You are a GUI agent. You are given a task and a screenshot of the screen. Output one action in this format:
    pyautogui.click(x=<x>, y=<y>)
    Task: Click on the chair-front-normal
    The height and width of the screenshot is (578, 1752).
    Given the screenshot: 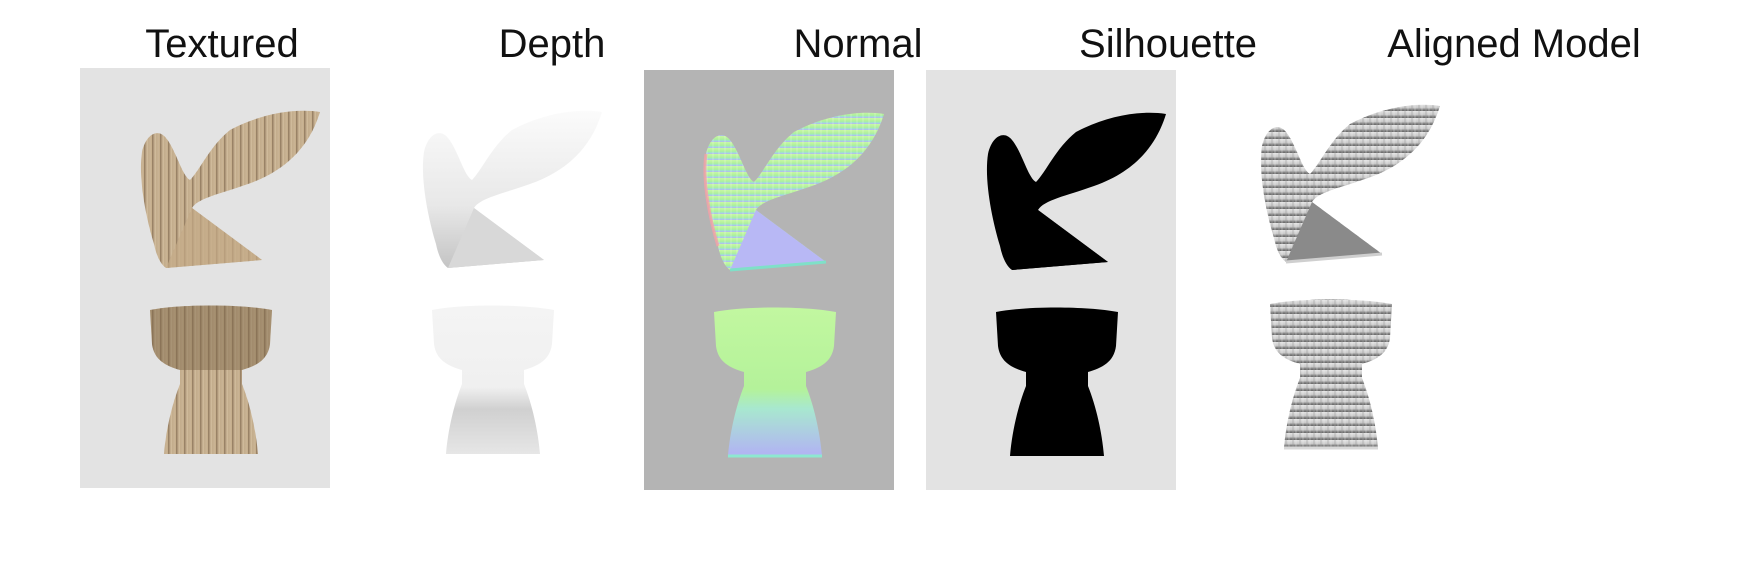 What is the action you would take?
    pyautogui.click(x=775, y=382)
    